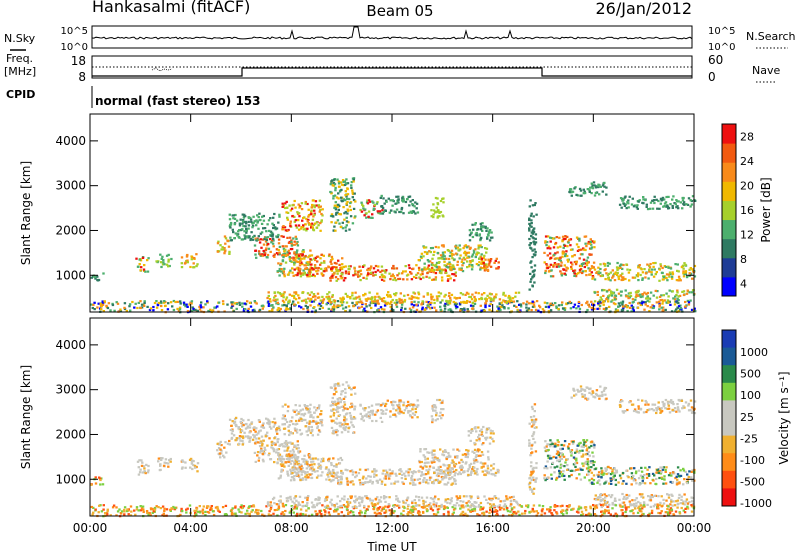 Image resolution: width=800 pixels, height=558 pixels. Describe the element at coordinates (747, 210) in the screenshot. I see `colorbar-tick-label: 16` at that location.